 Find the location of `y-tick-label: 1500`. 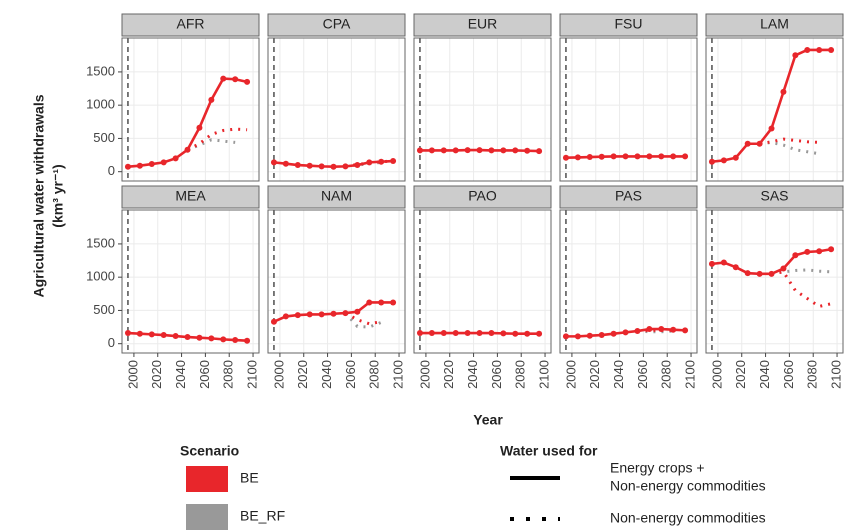

y-tick-label: 1500 is located at coordinates (100, 70).